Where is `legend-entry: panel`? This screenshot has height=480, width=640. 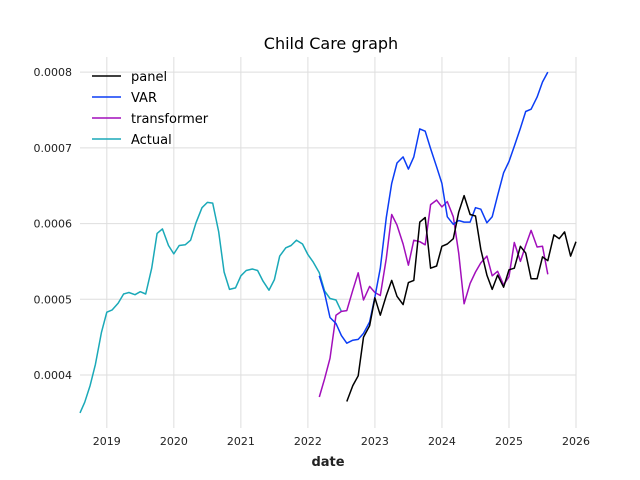
legend-entry: panel is located at coordinates (149, 77).